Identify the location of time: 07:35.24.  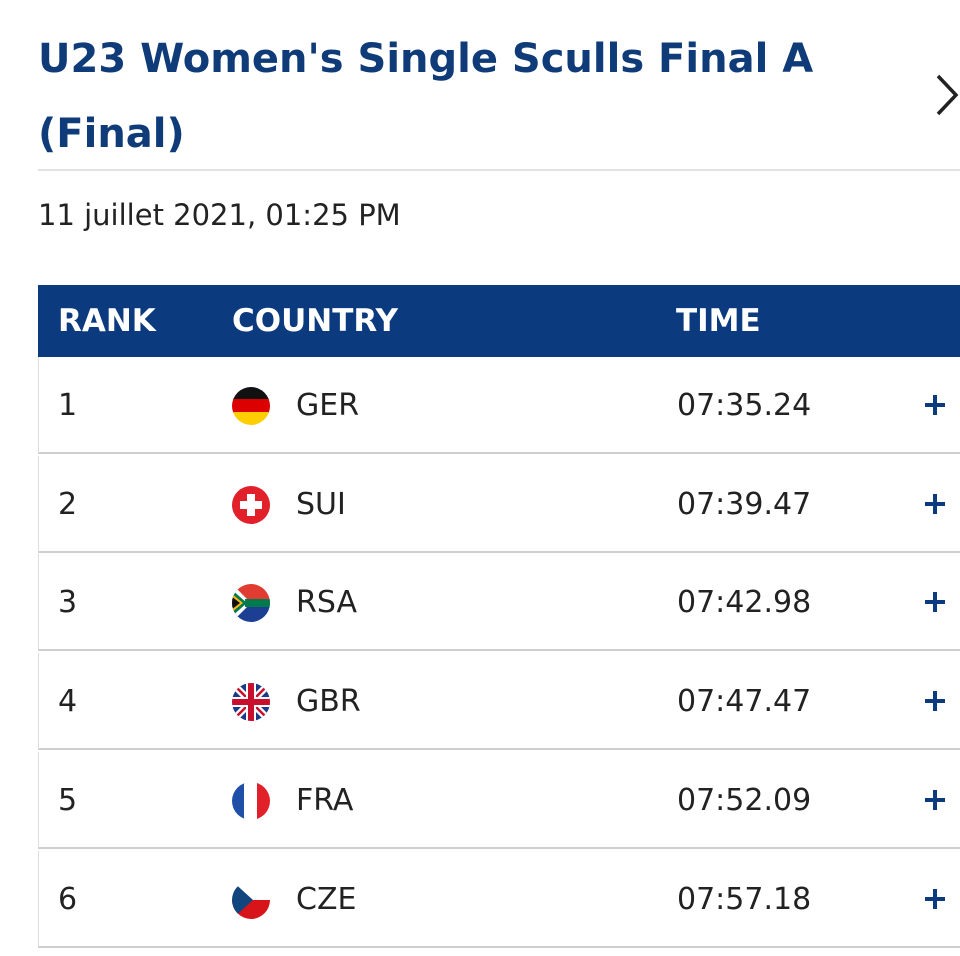
(744, 405).